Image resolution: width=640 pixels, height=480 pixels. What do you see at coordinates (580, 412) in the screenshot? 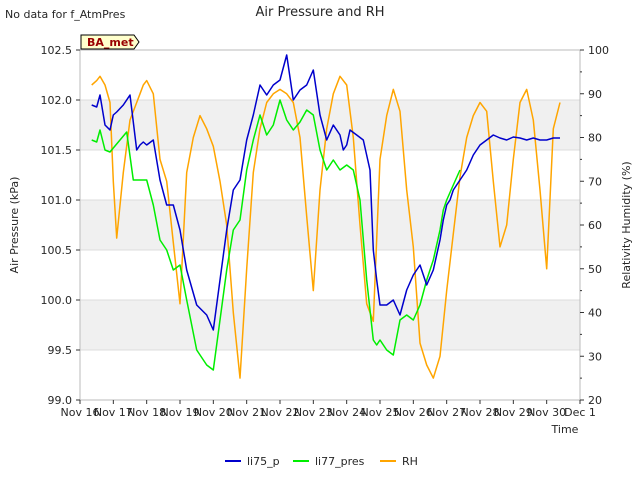
I see `x-tick-label: Dec 1` at bounding box center [580, 412].